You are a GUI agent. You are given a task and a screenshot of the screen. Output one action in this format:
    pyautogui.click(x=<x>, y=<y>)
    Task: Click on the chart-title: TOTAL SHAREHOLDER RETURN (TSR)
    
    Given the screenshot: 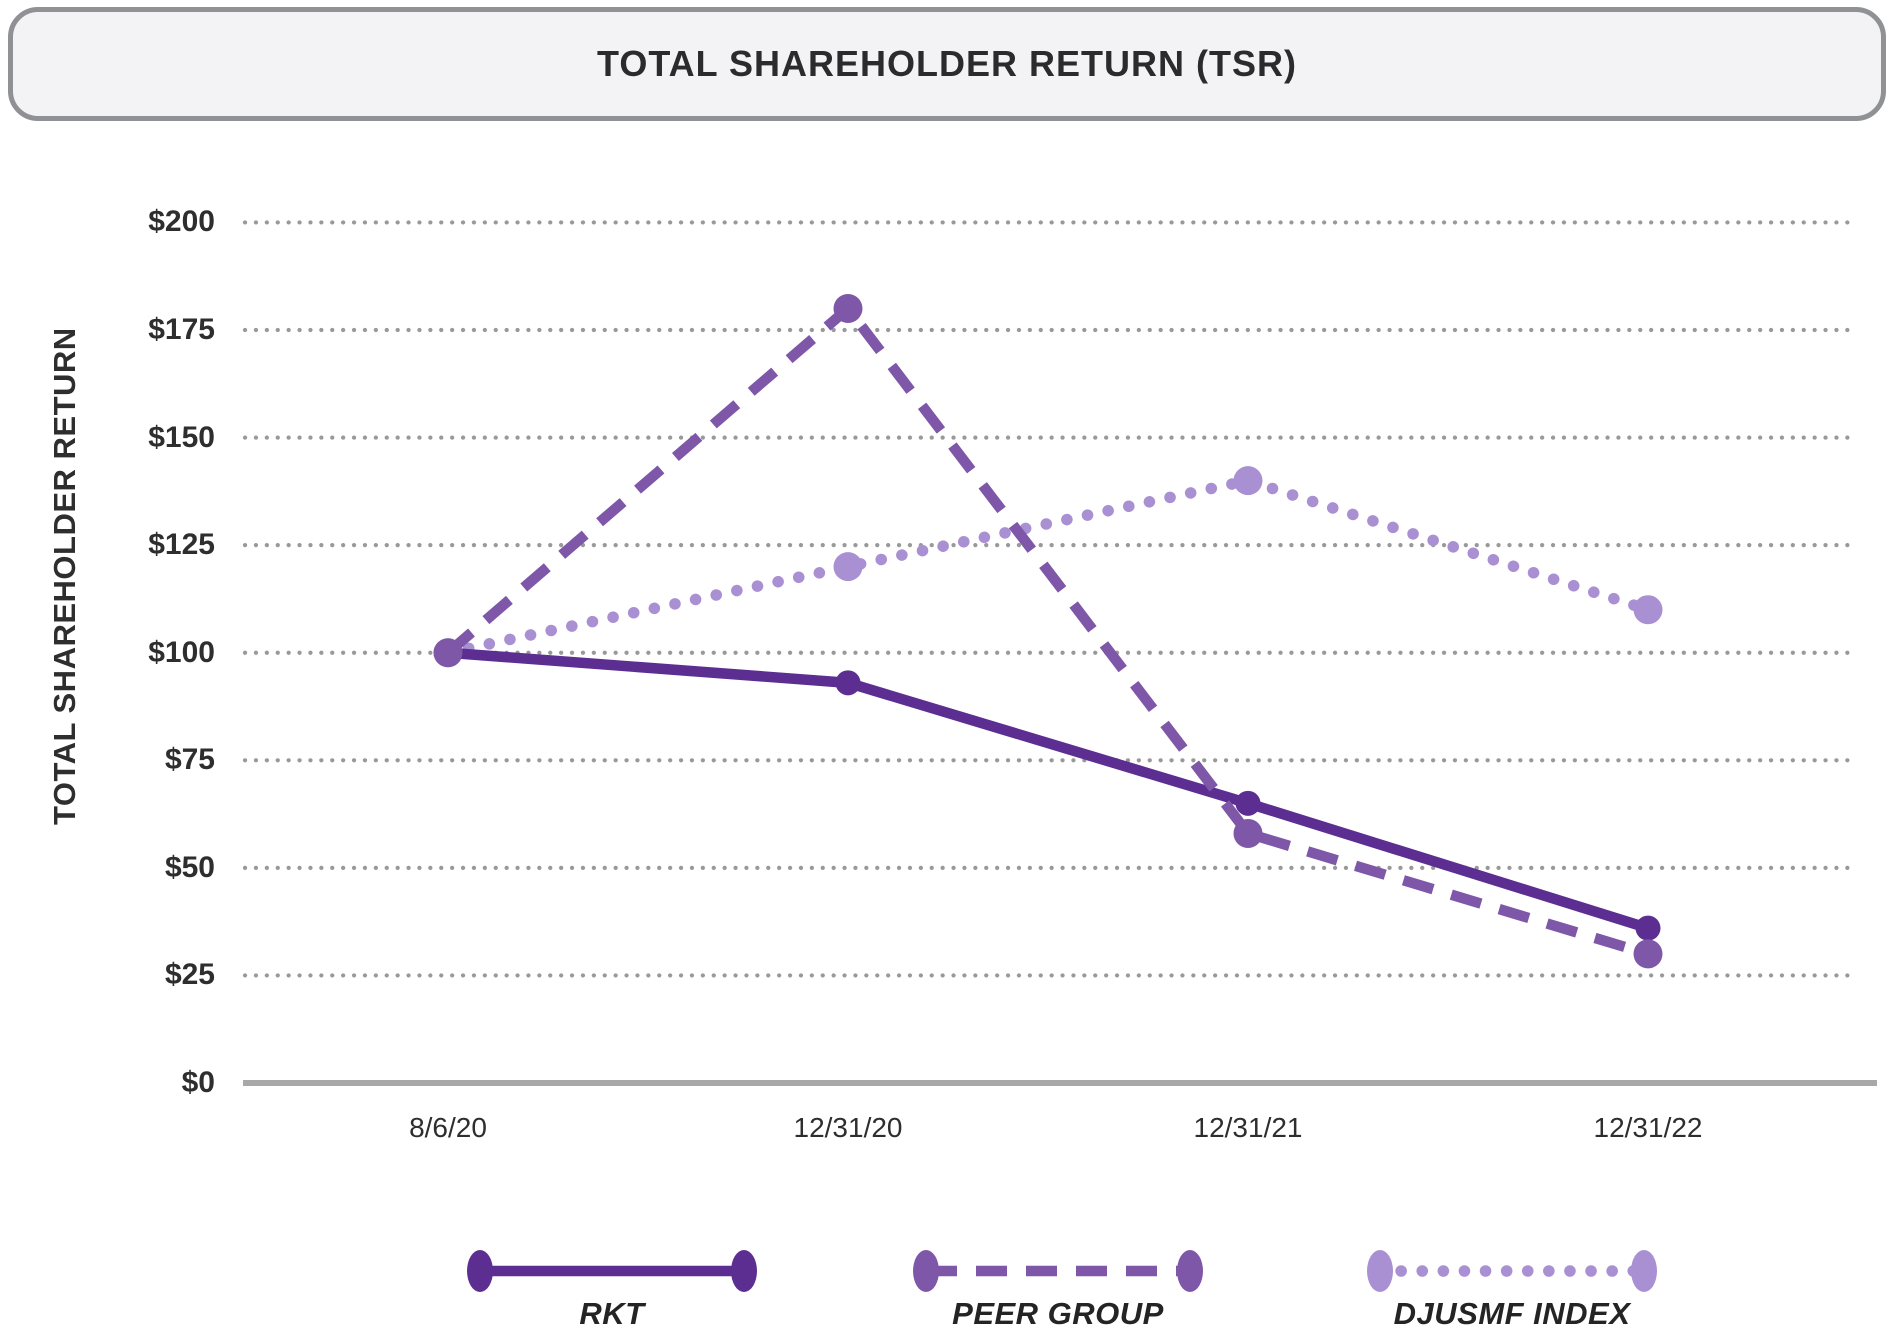 What is the action you would take?
    pyautogui.click(x=947, y=63)
    